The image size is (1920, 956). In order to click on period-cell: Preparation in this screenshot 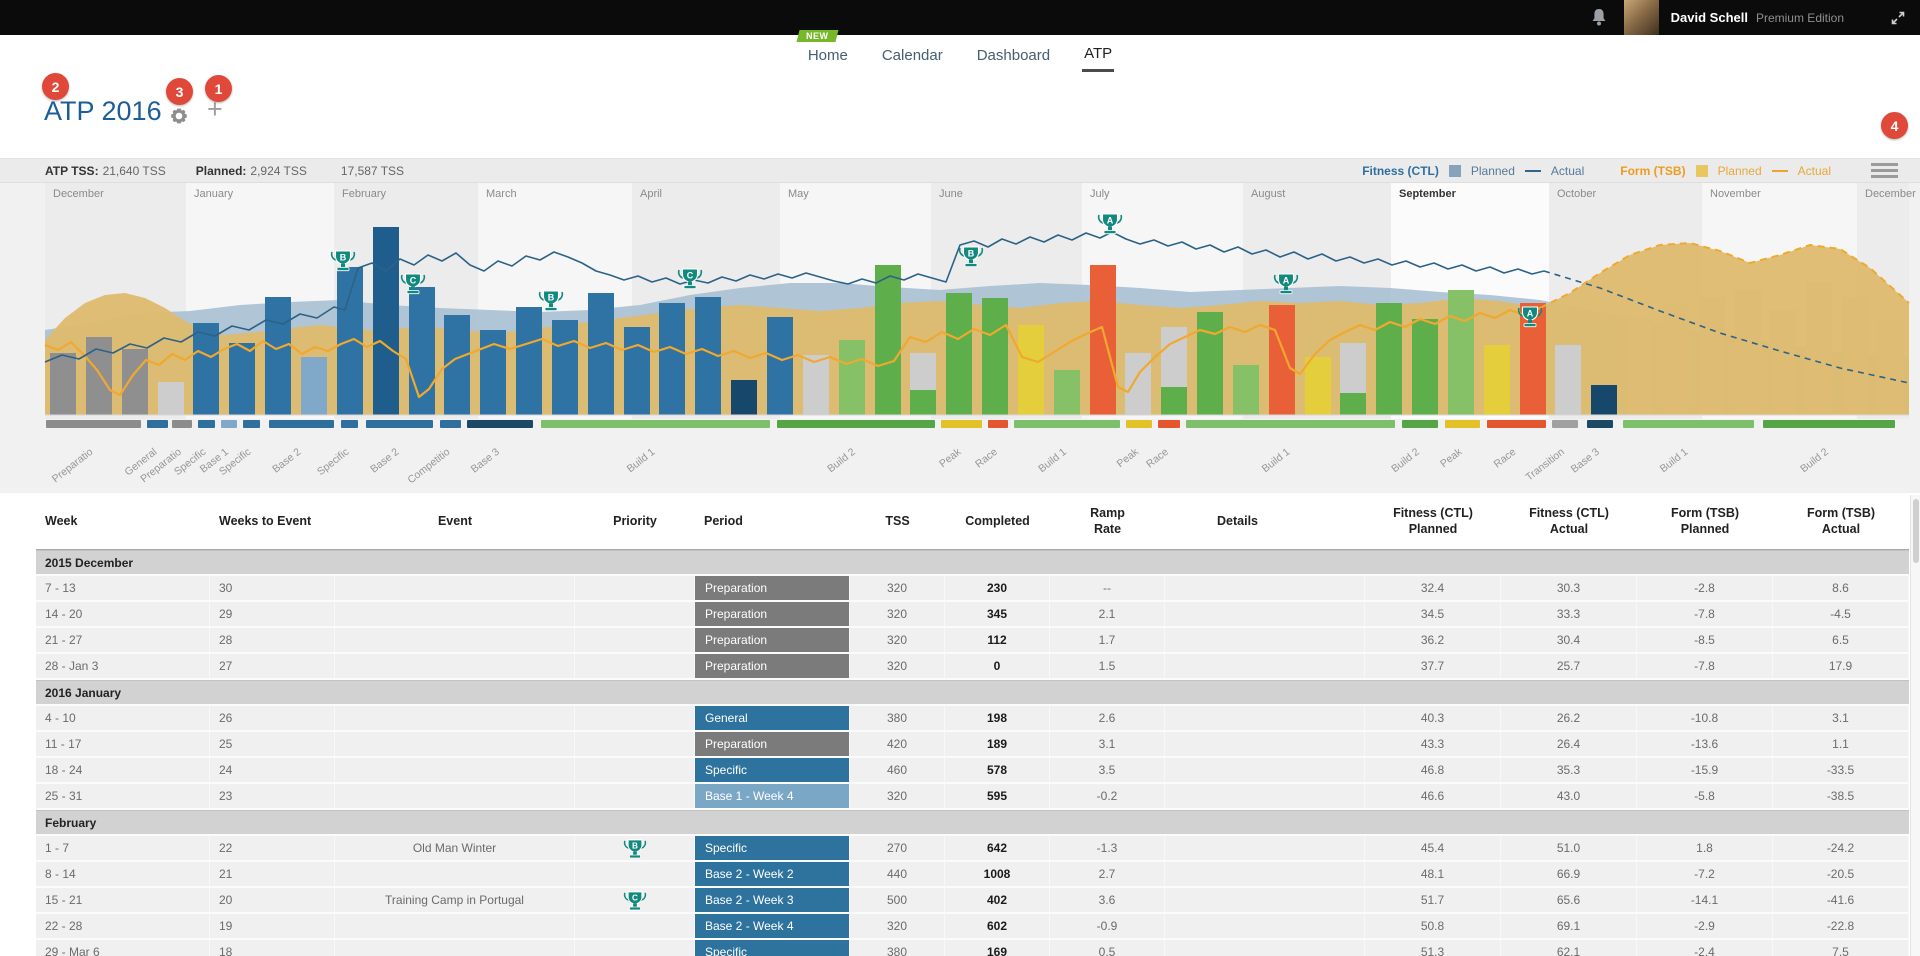, I will do `click(772, 614)`.